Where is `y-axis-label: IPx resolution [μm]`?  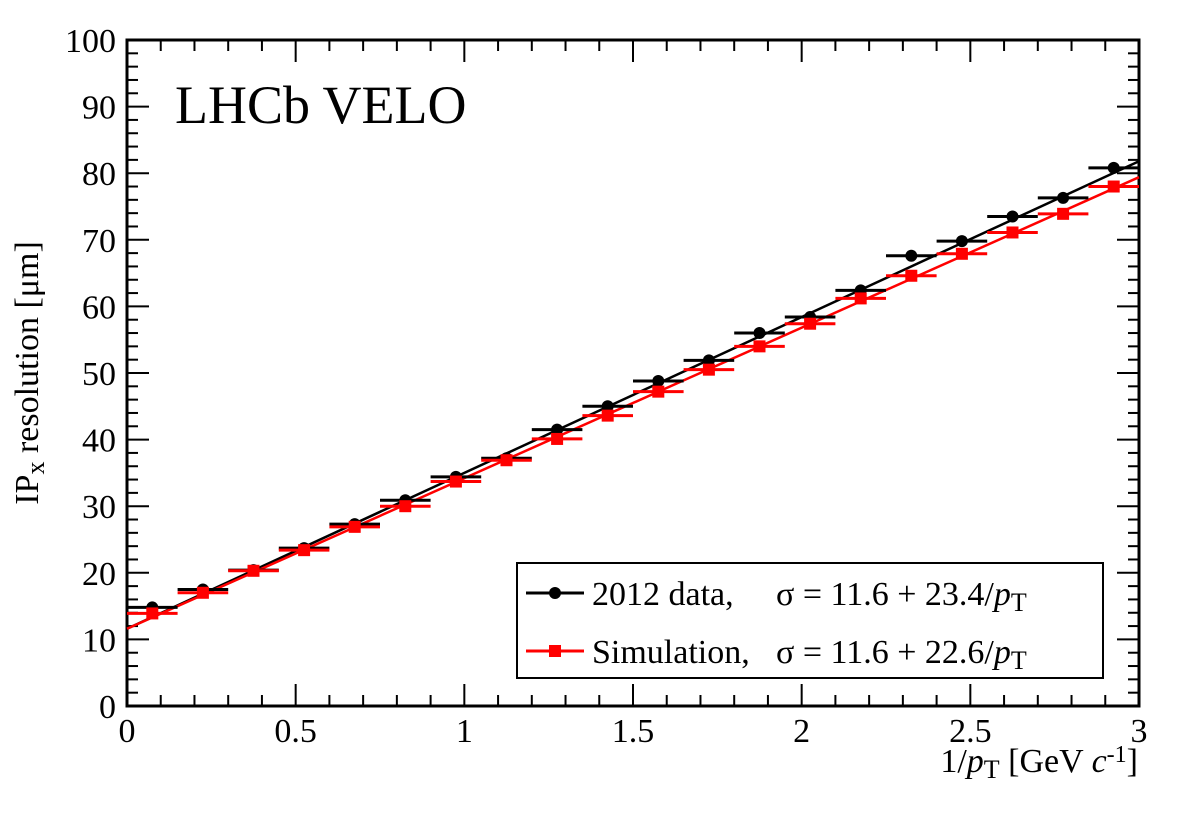
y-axis-label: IPx resolution [μm] is located at coordinates (29, 373).